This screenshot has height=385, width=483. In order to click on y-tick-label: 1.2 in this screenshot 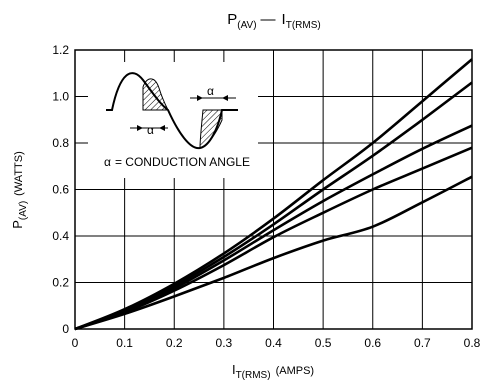, I will do `click(60, 50)`.